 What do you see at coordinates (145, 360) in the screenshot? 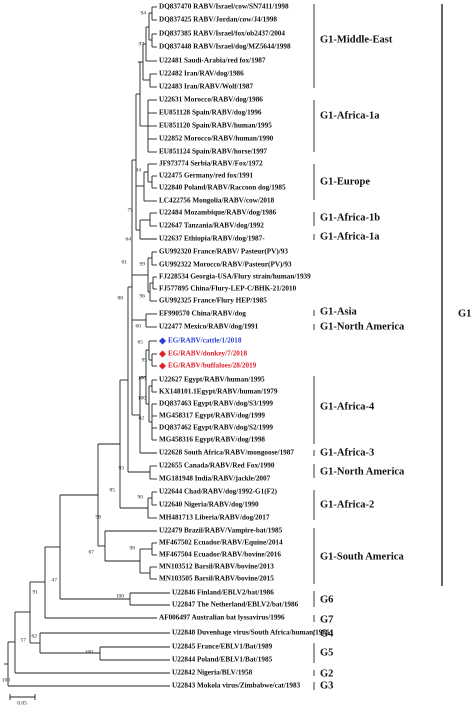
I see `bootstrap-value: 95` at bounding box center [145, 360].